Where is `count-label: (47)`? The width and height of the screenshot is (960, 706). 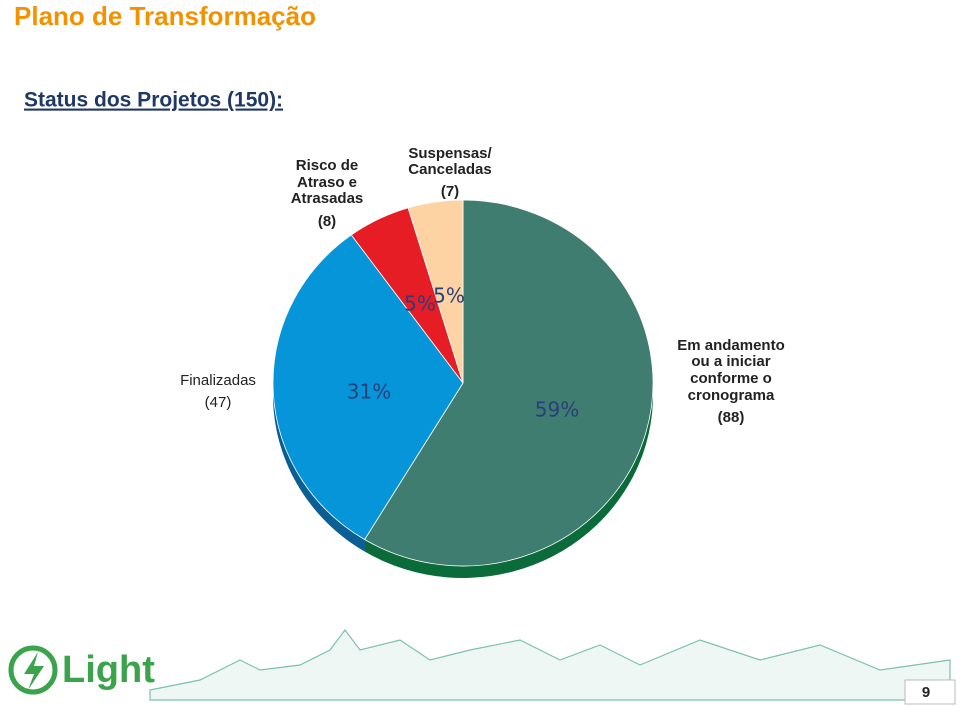 count-label: (47) is located at coordinates (218, 402).